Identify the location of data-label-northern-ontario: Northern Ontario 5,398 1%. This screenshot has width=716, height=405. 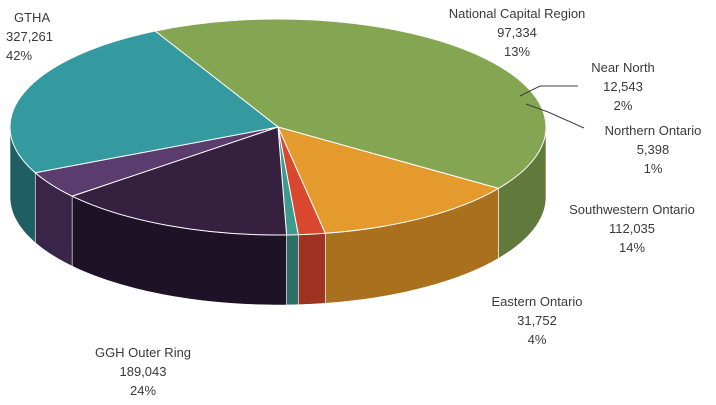
(653, 149).